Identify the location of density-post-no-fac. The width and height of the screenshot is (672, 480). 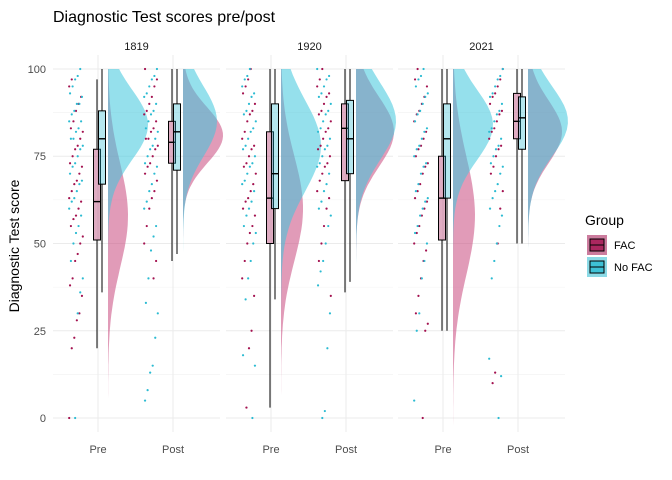
(376, 247).